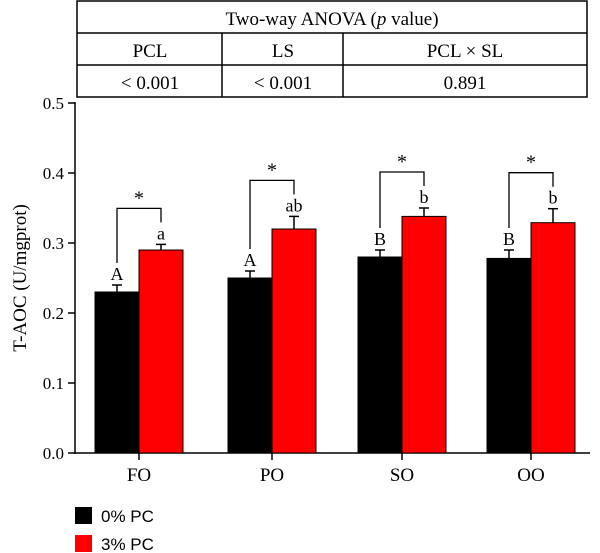 The image size is (600, 553). I want to click on x-tick-label: PO, so click(272, 475).